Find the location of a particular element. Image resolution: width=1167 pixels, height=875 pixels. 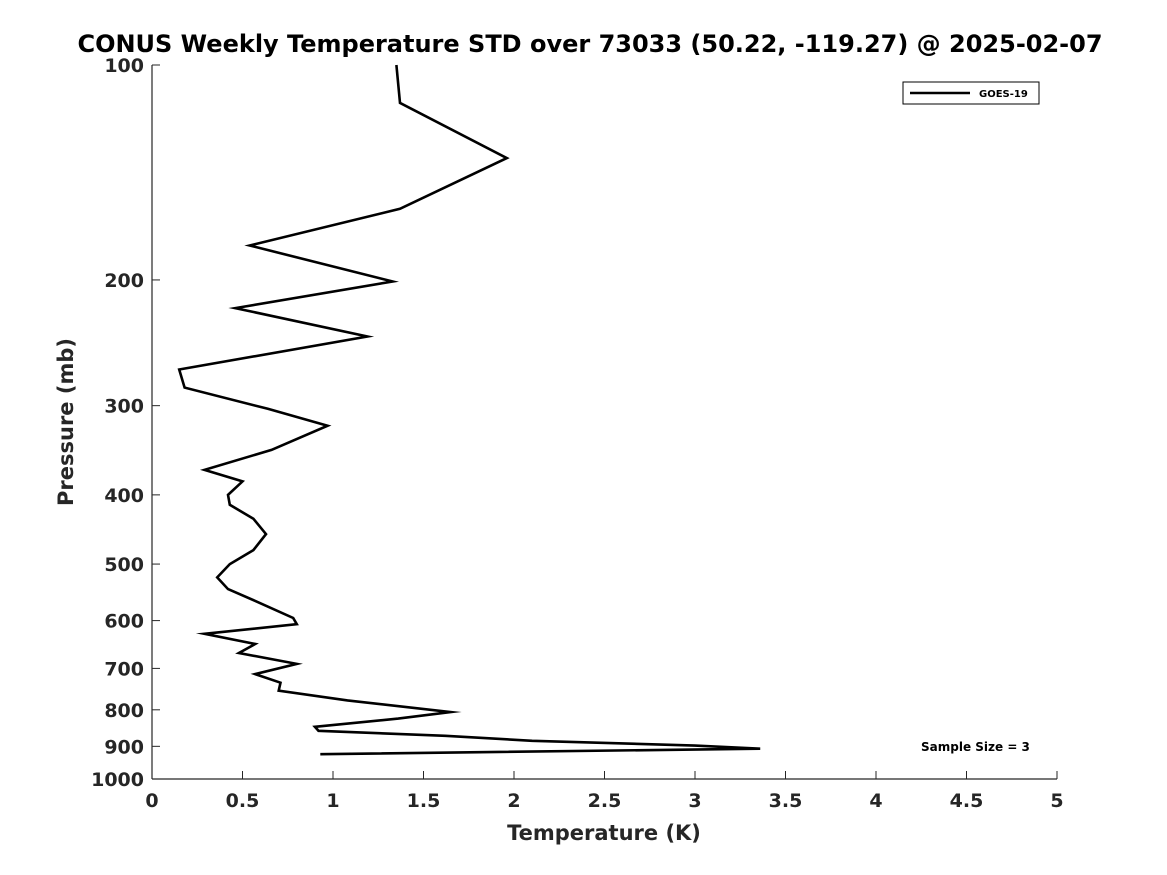

x-axis-label: Temperature (K) is located at coordinates (604, 833).